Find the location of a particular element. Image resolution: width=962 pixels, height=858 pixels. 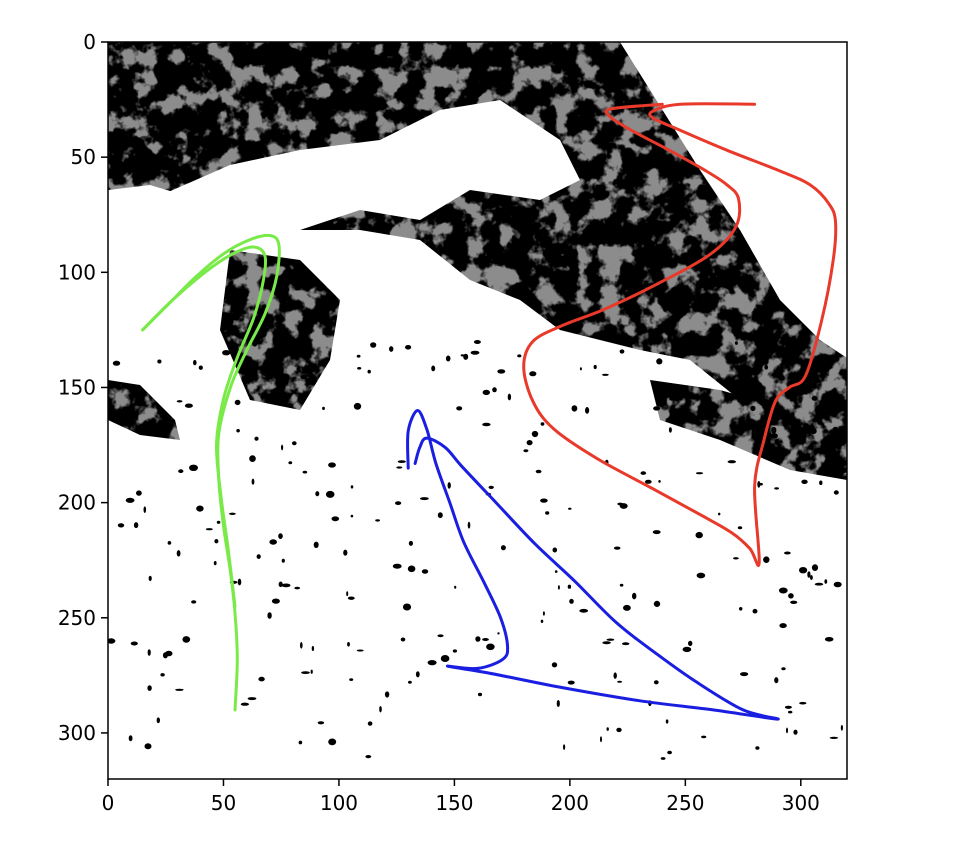

y-tick-label: 300 is located at coordinates (77, 733).